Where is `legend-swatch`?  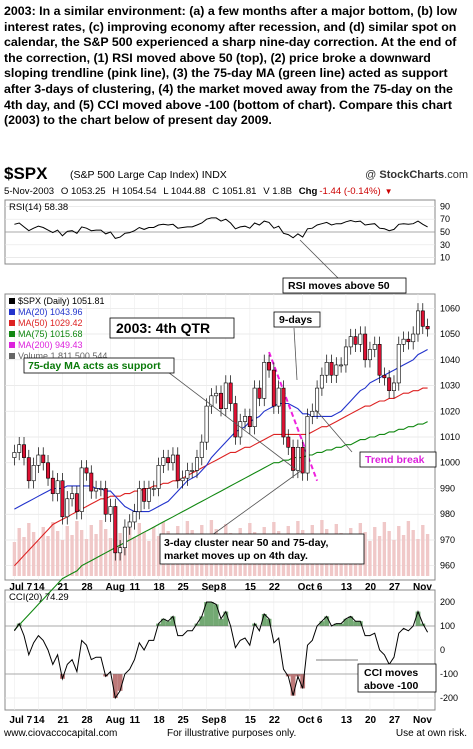
legend-swatch is located at coordinates (12, 312).